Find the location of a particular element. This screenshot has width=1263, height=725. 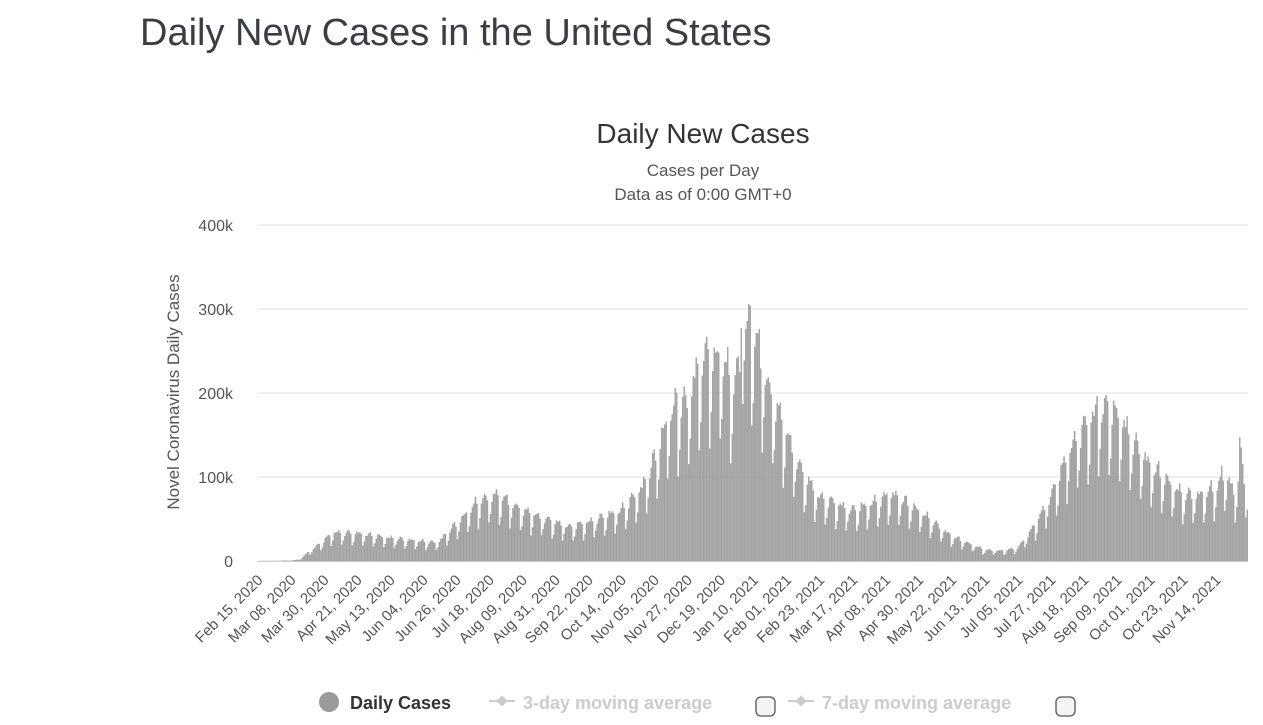

legend-diamond-icon is located at coordinates (502, 701).